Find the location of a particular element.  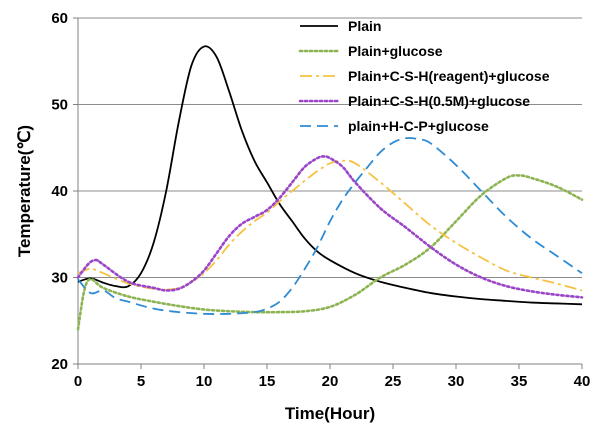

y-tick-label: 20 is located at coordinates (59, 364).